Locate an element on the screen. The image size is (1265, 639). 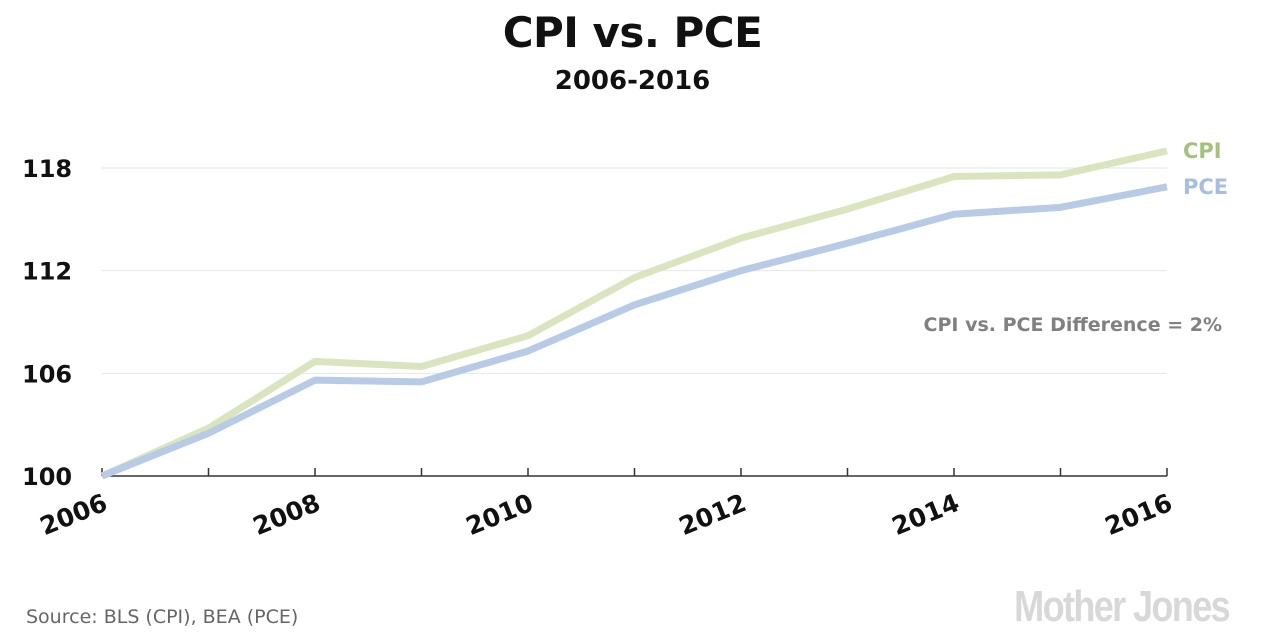
source-note: Source: BLS (CPI), BEA (PCE) is located at coordinates (162, 617).